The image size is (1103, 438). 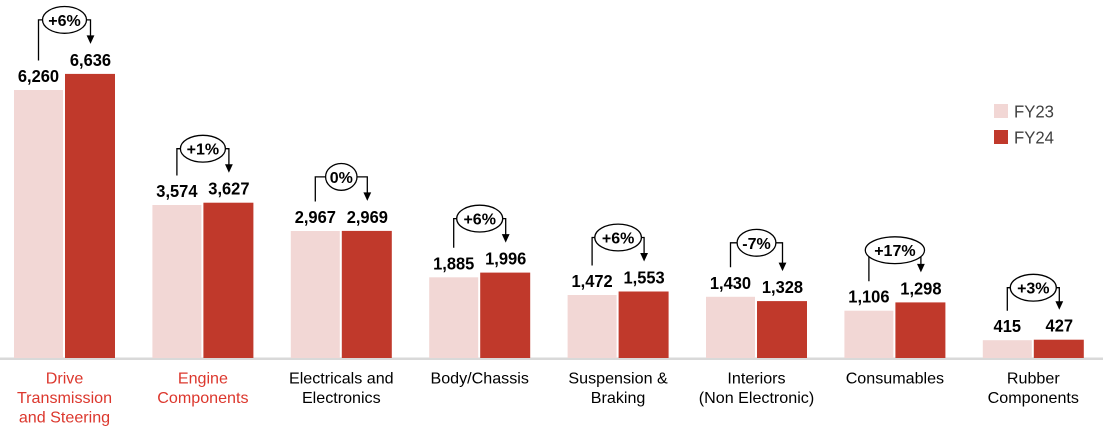 What do you see at coordinates (592, 281) in the screenshot?
I see `svg-text: 1,472` at bounding box center [592, 281].